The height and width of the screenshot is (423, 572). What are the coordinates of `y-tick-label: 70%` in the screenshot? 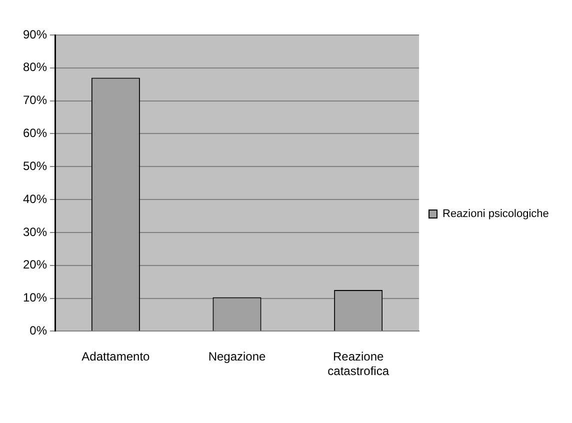 It's located at (35, 100).